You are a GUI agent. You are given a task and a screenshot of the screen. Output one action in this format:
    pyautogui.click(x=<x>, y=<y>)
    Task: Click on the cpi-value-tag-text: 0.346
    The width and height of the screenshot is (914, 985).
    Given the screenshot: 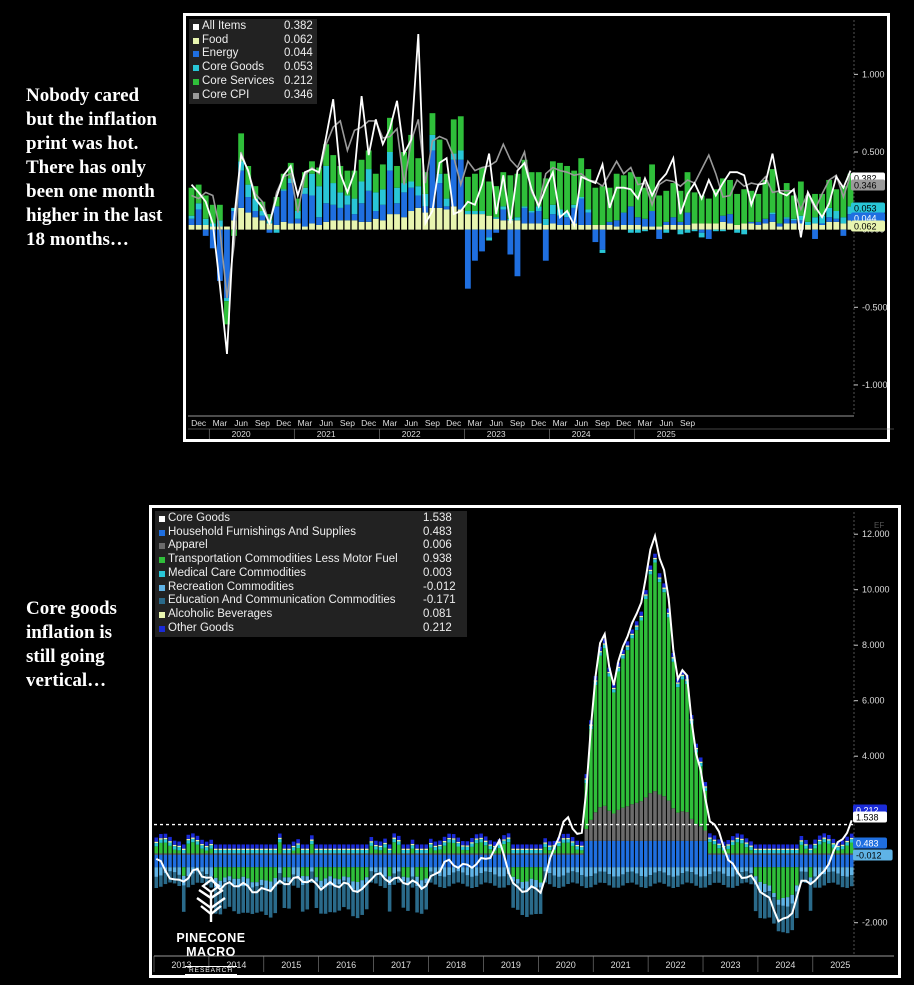 What is the action you would take?
    pyautogui.click(x=865, y=186)
    